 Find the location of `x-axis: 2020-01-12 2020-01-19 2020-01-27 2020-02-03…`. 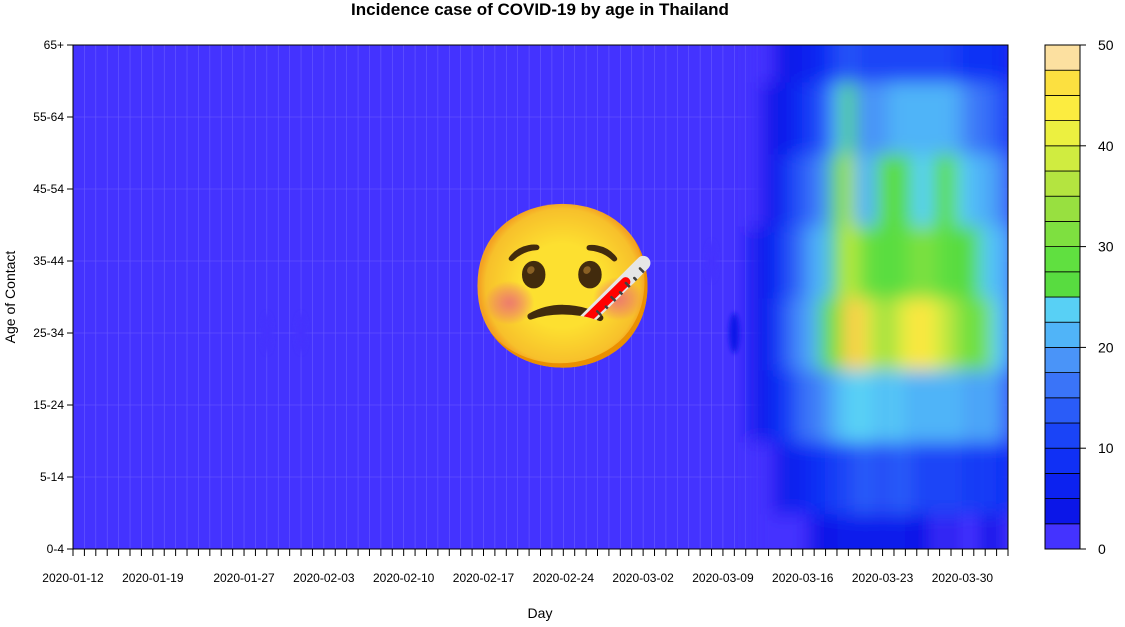

x-axis: 2020-01-12 2020-01-19 2020-01-27 2020-02-03… is located at coordinates (525, 567).